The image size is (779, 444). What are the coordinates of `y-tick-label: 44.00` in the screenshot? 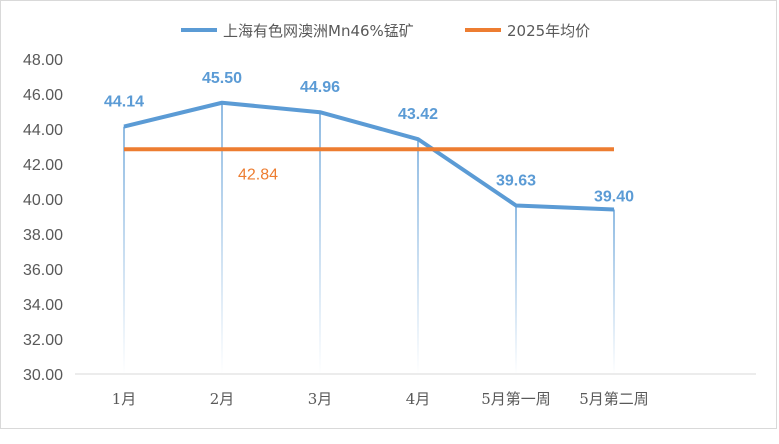 It's located at (43, 130).